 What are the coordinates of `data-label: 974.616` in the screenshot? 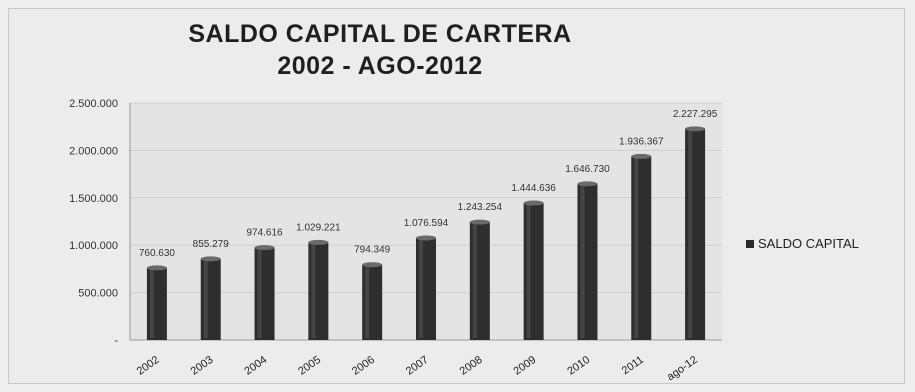 It's located at (264, 233).